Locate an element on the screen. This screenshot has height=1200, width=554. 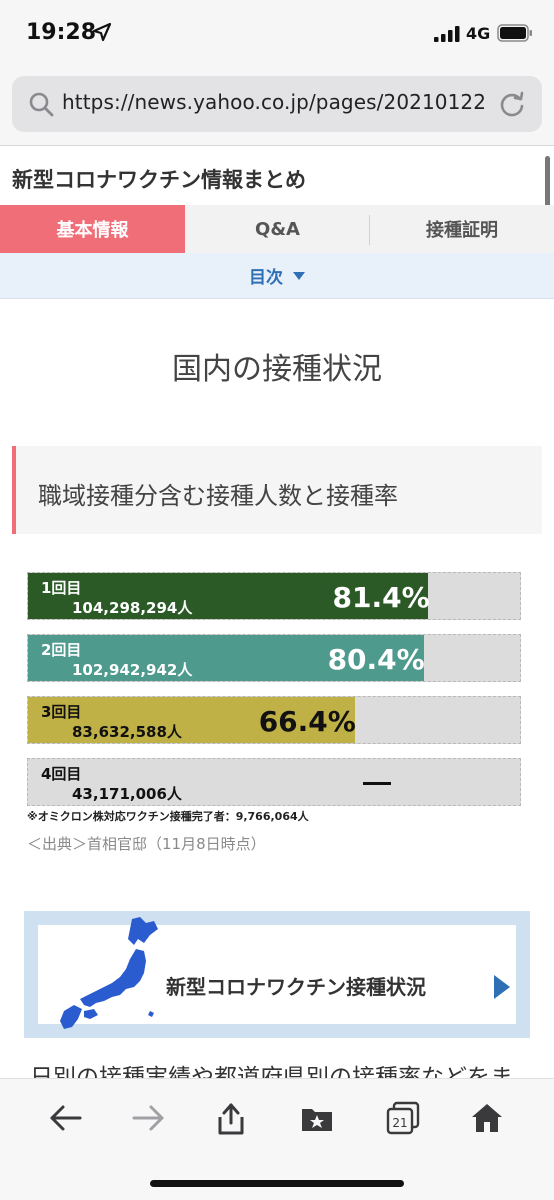
browser-address-area: https://news.yahoo.co.jp/pages/20210122 is located at coordinates (277, 105).